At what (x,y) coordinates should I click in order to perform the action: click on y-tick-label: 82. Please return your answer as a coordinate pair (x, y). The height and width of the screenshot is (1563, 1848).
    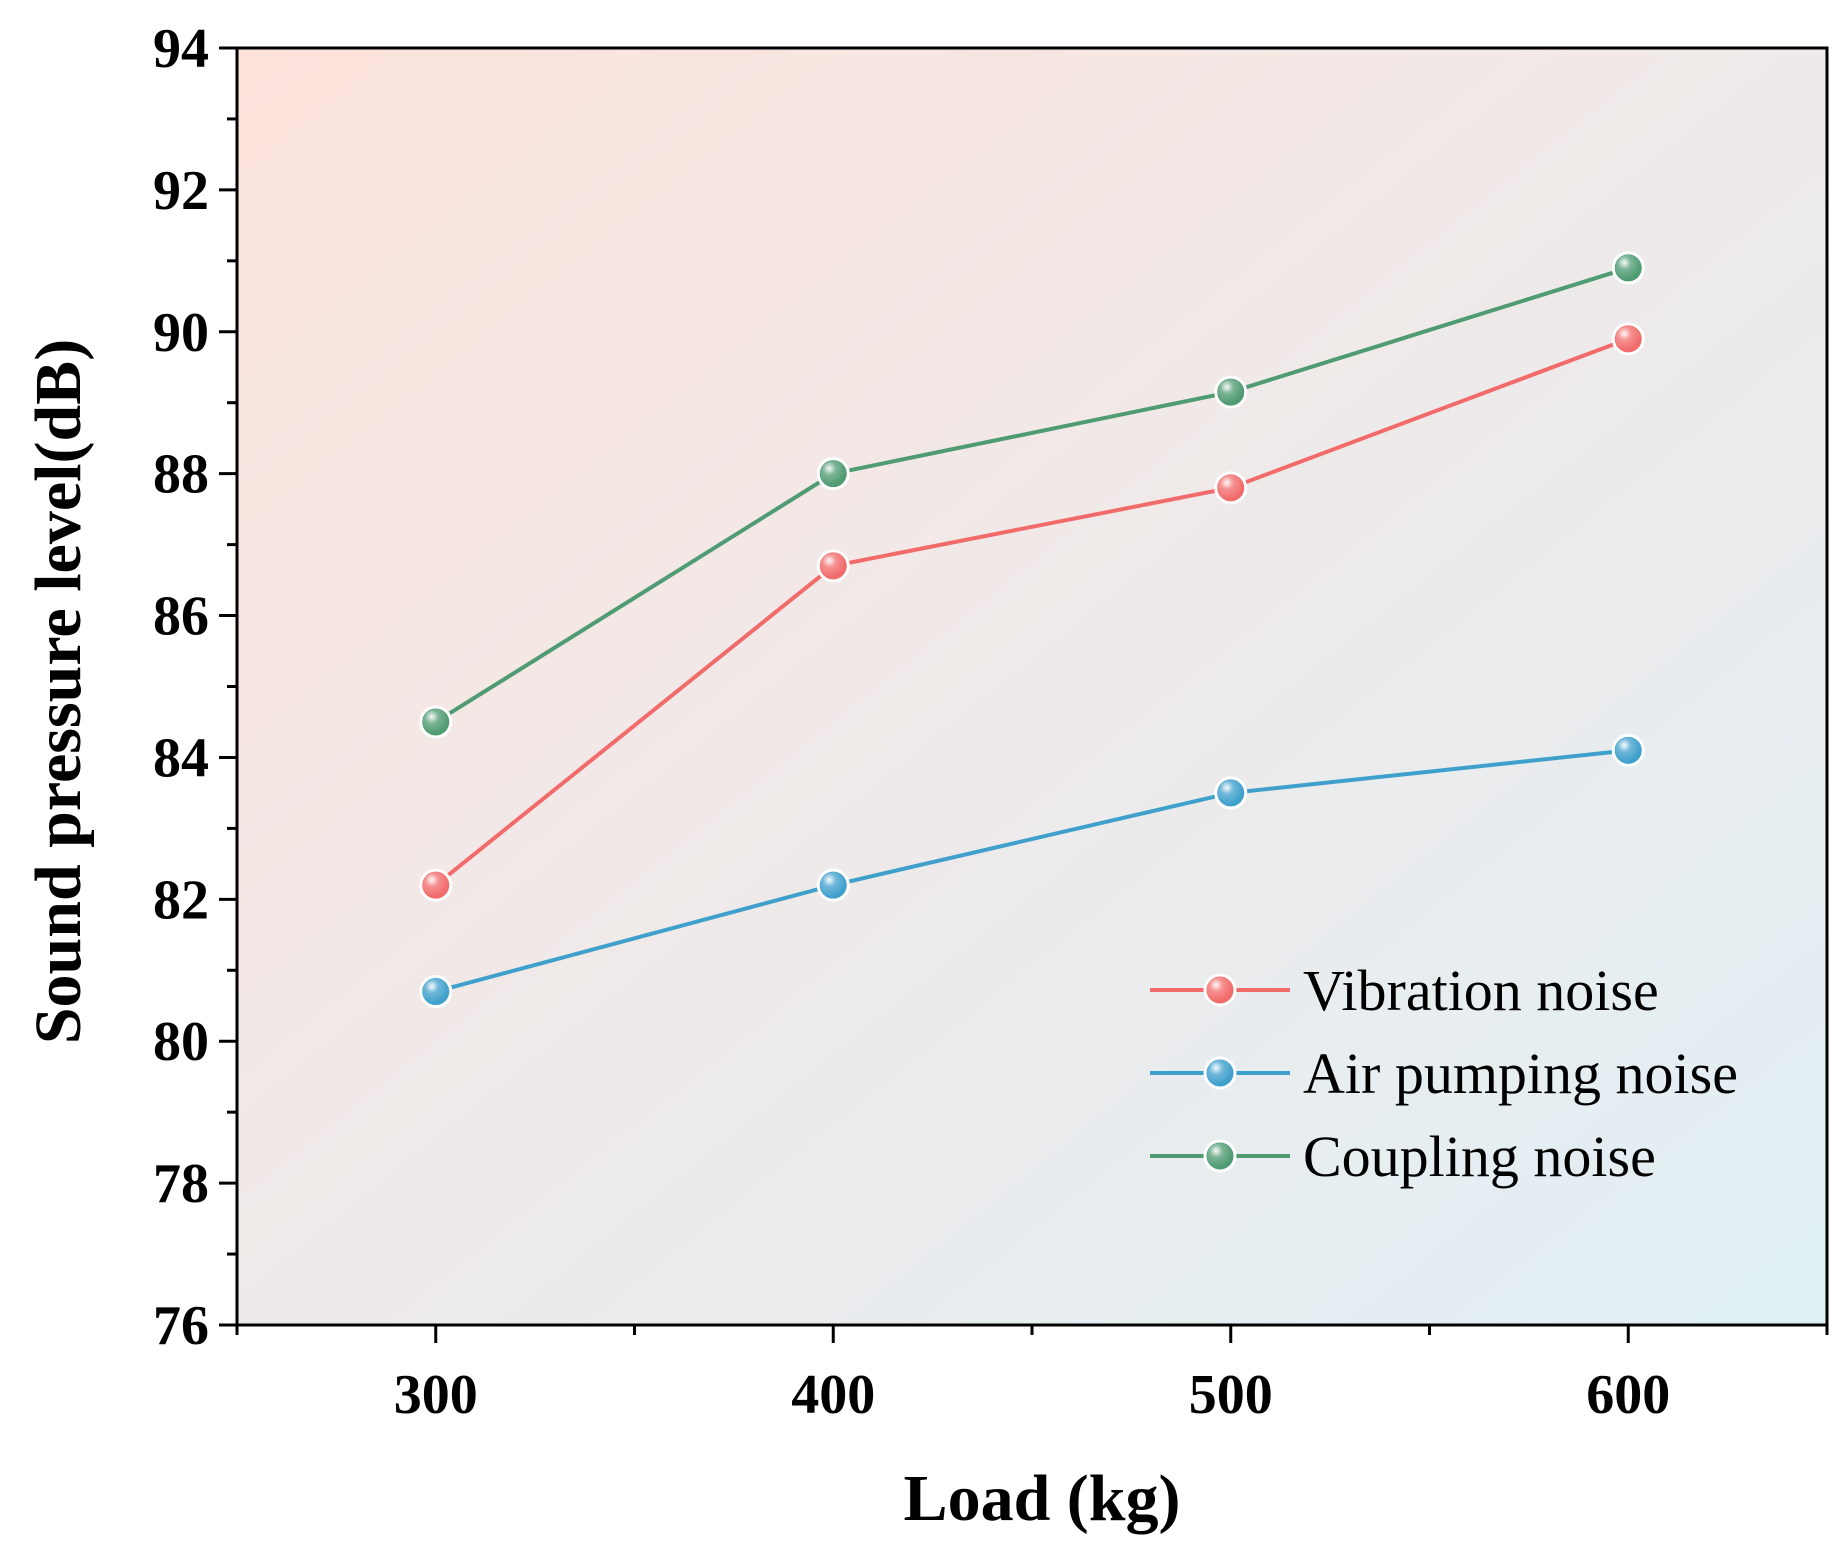
    Looking at the image, I should click on (181, 900).